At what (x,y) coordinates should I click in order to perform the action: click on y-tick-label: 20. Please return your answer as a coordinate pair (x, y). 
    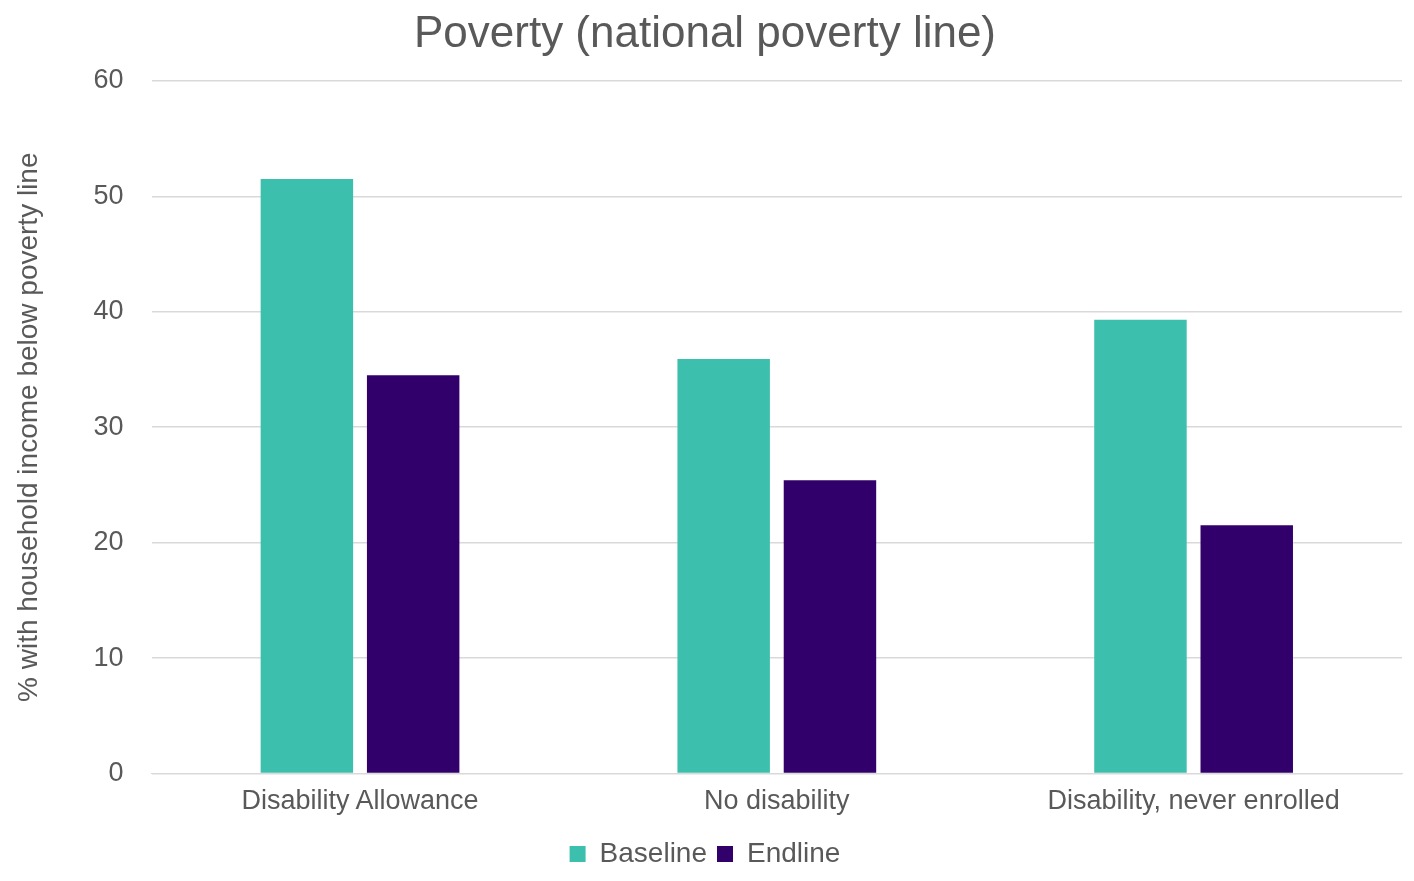
    Looking at the image, I should click on (108, 541).